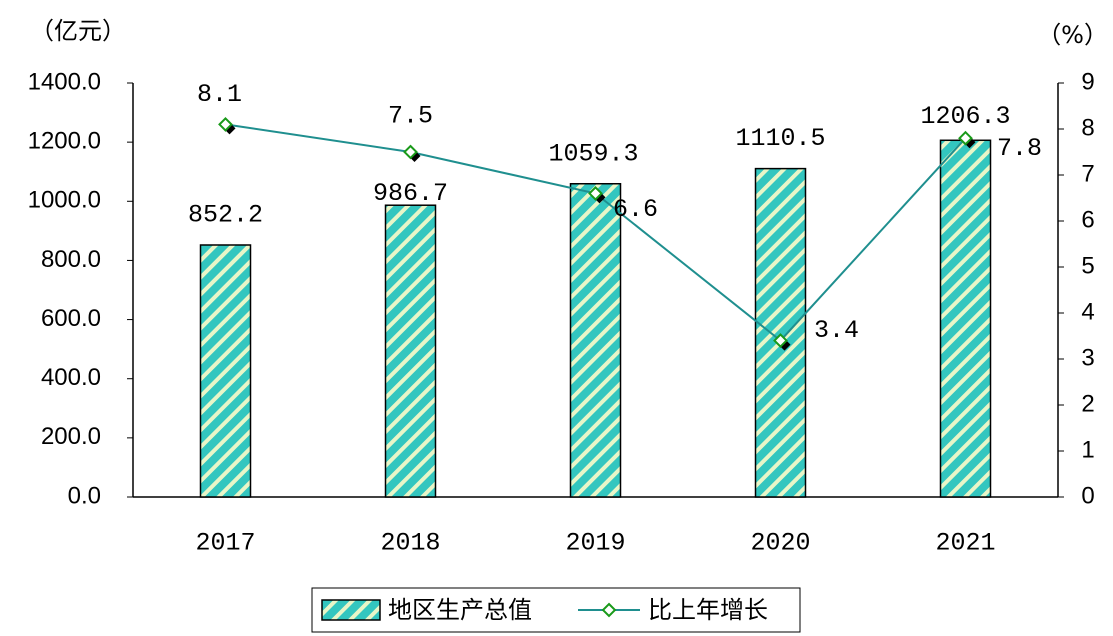 The height and width of the screenshot is (636, 1113). What do you see at coordinates (410, 193) in the screenshot?
I see `bar-value-label: 986.7` at bounding box center [410, 193].